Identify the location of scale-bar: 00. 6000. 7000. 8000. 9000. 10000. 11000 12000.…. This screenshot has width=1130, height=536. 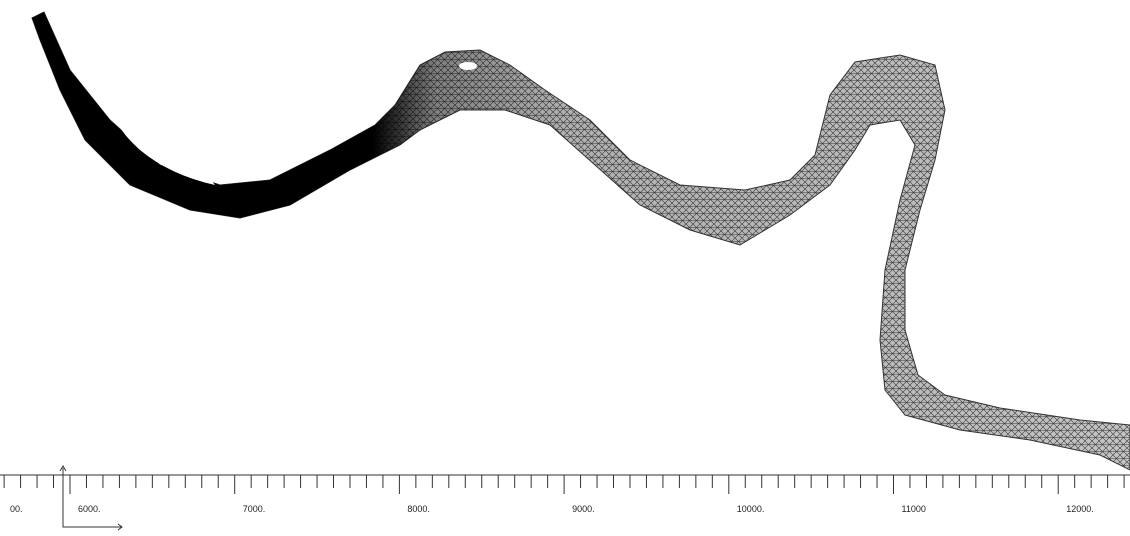
(565, 498).